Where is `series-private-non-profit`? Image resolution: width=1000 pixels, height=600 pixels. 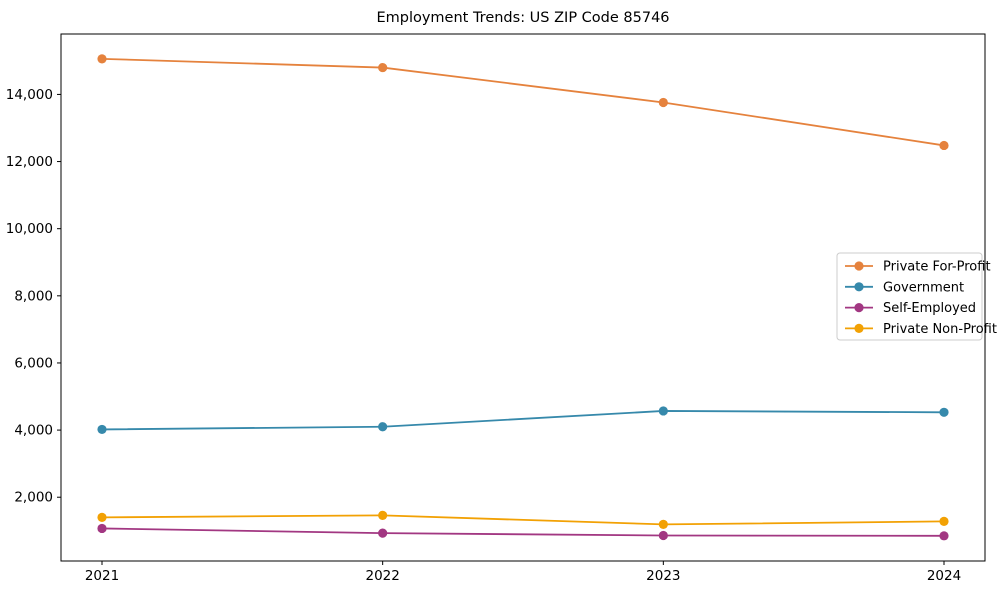 series-private-non-profit is located at coordinates (523, 520).